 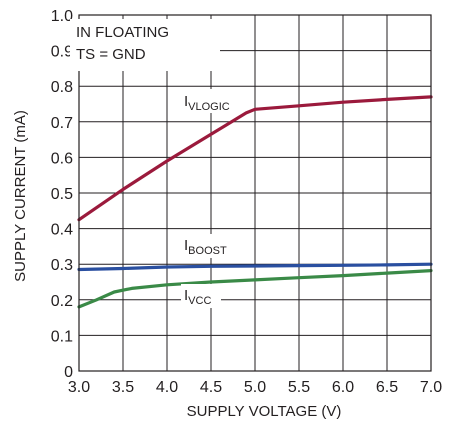 I want to click on label-backdrop-vcc, so click(x=201, y=296).